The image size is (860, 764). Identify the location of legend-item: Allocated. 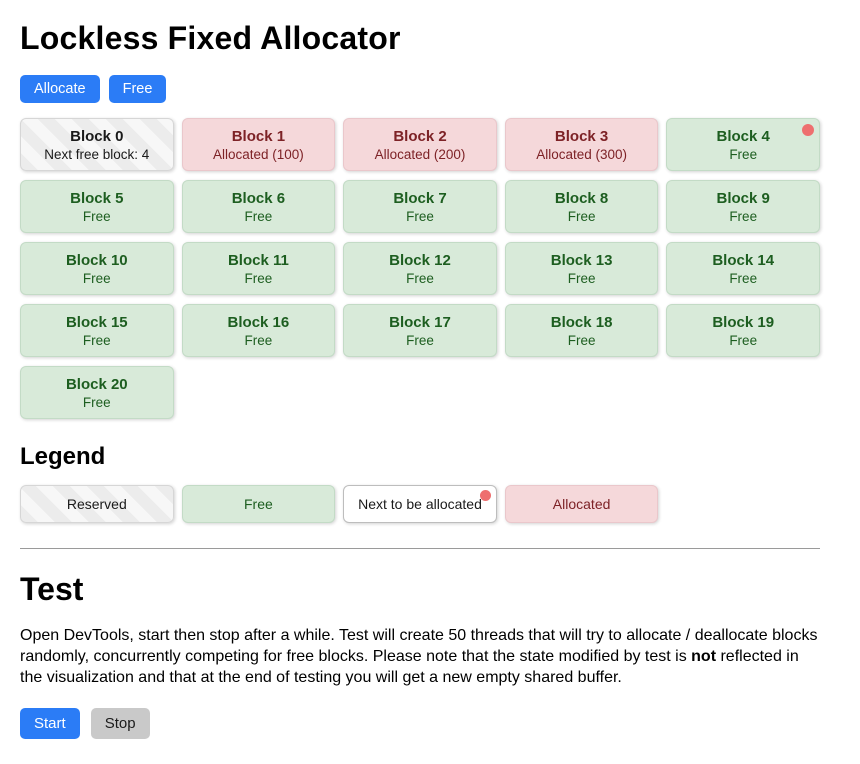
(581, 504).